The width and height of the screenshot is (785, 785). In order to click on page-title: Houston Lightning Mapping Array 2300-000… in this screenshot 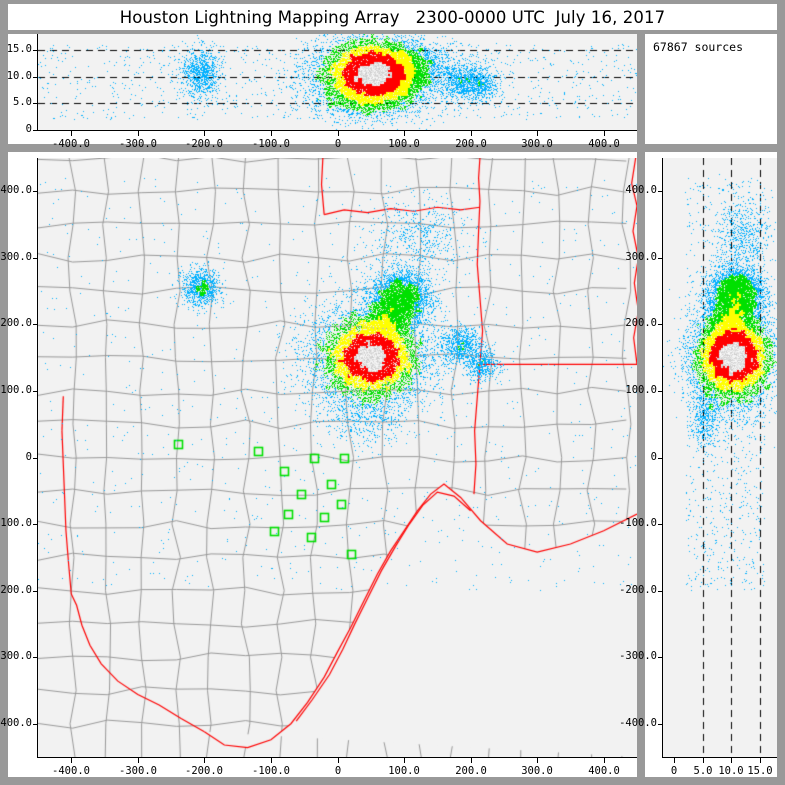, I will do `click(392, 17)`.